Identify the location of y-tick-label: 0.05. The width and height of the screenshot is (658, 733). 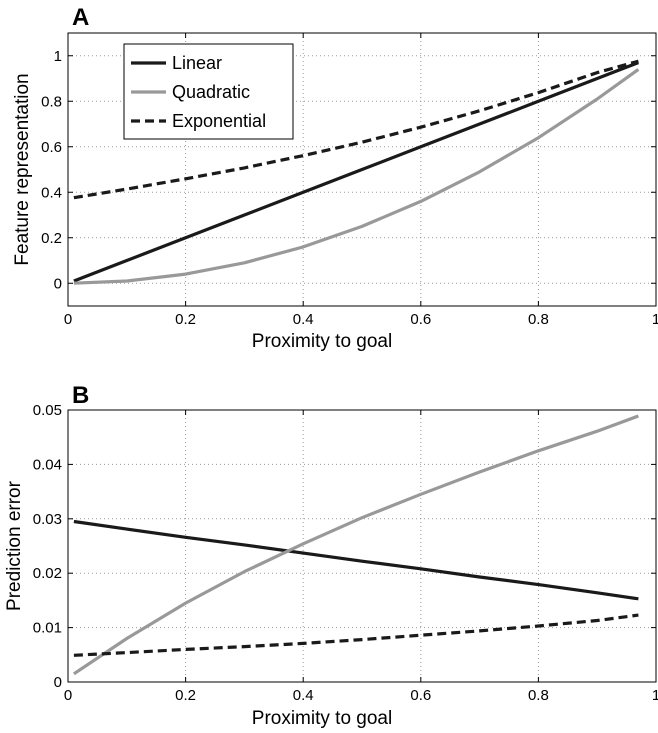
(47, 410).